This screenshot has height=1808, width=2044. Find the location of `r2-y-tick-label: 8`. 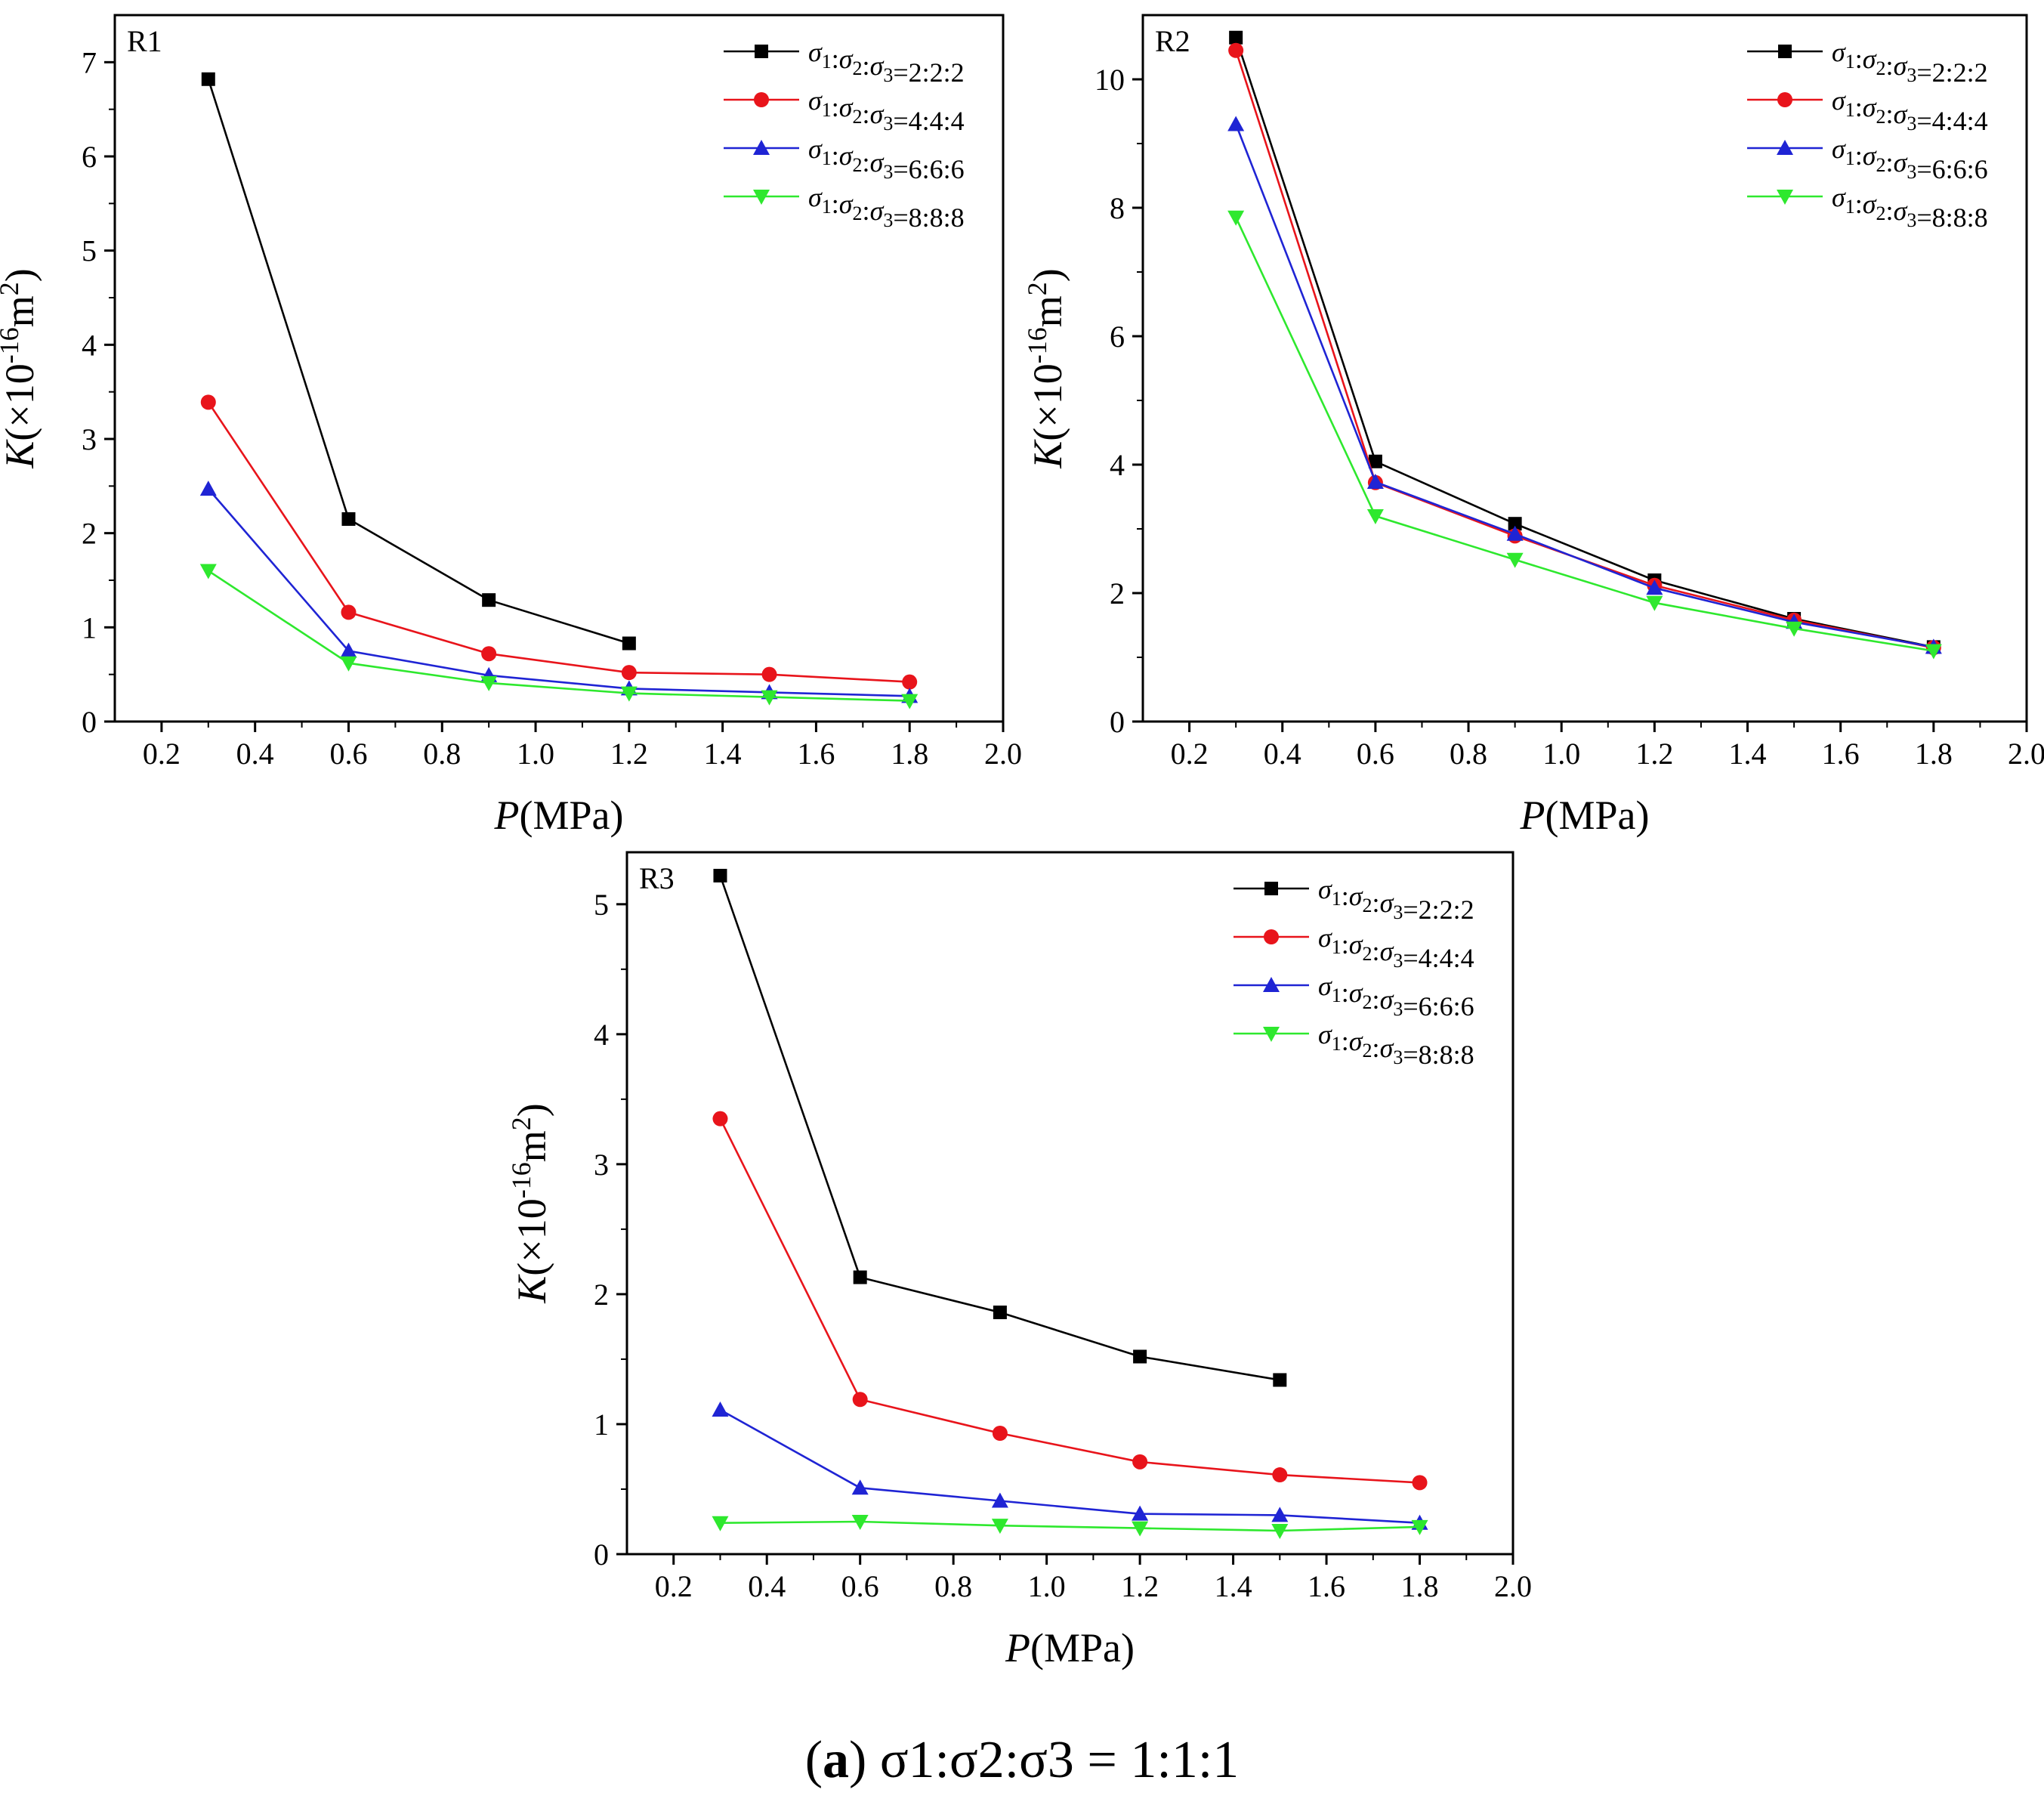

r2-y-tick-label: 8 is located at coordinates (1117, 208).